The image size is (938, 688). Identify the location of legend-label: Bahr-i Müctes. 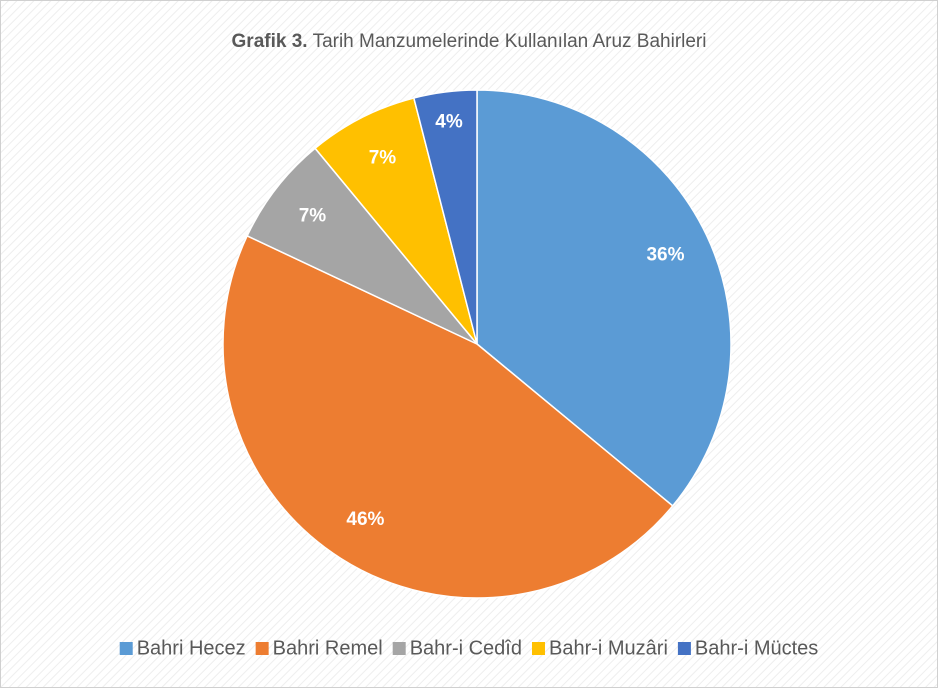
(756, 648).